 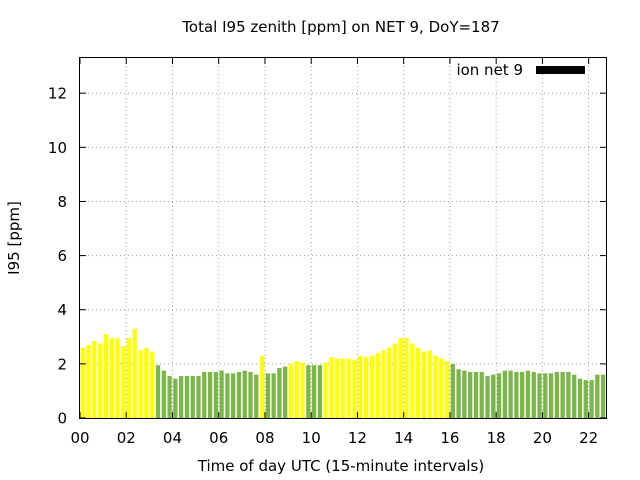 What do you see at coordinates (62, 419) in the screenshot?
I see `y-tick-label: 0` at bounding box center [62, 419].